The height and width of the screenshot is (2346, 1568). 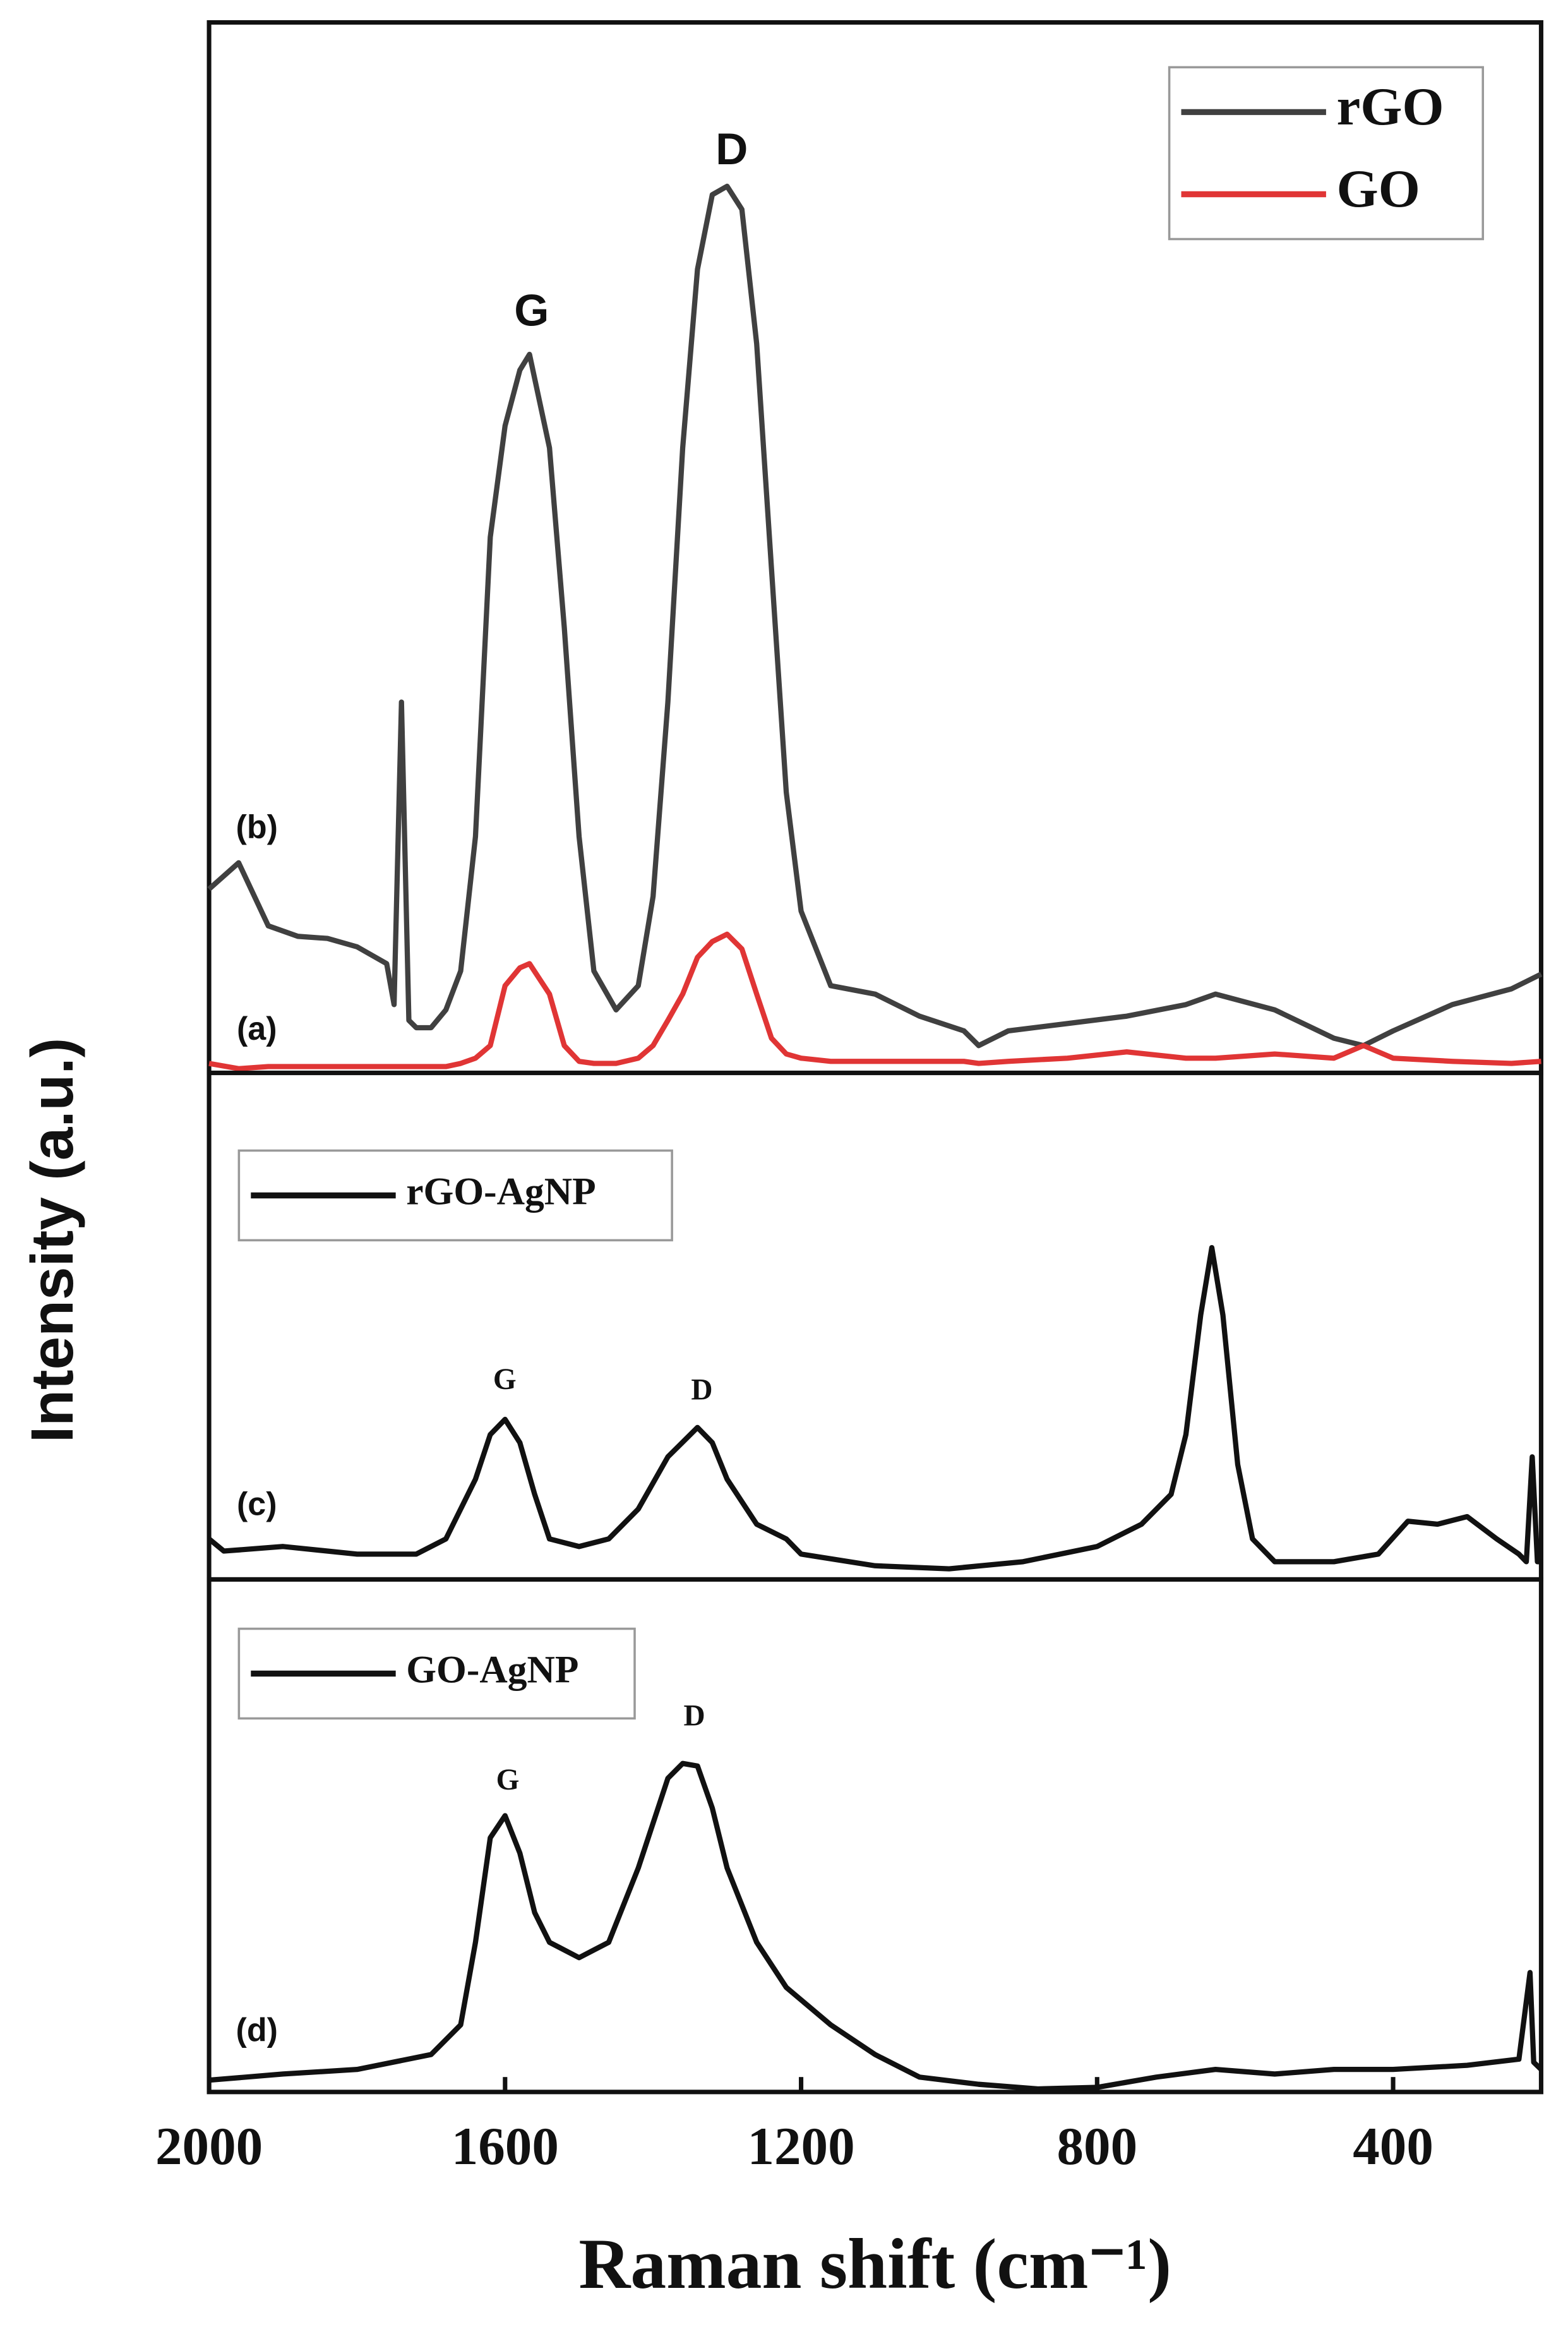 What do you see at coordinates (800, 2146) in the screenshot?
I see `x-tick-label: 1200` at bounding box center [800, 2146].